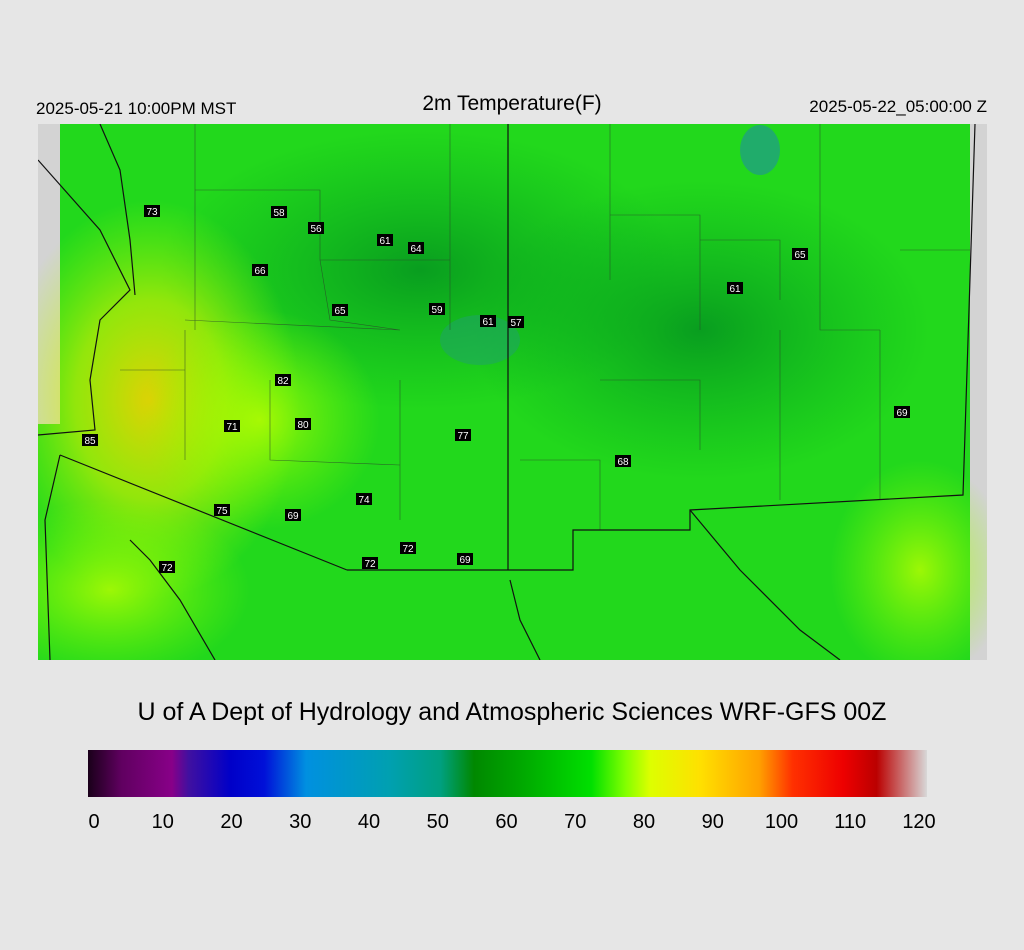  I want to click on station-value: 59, so click(437, 310).